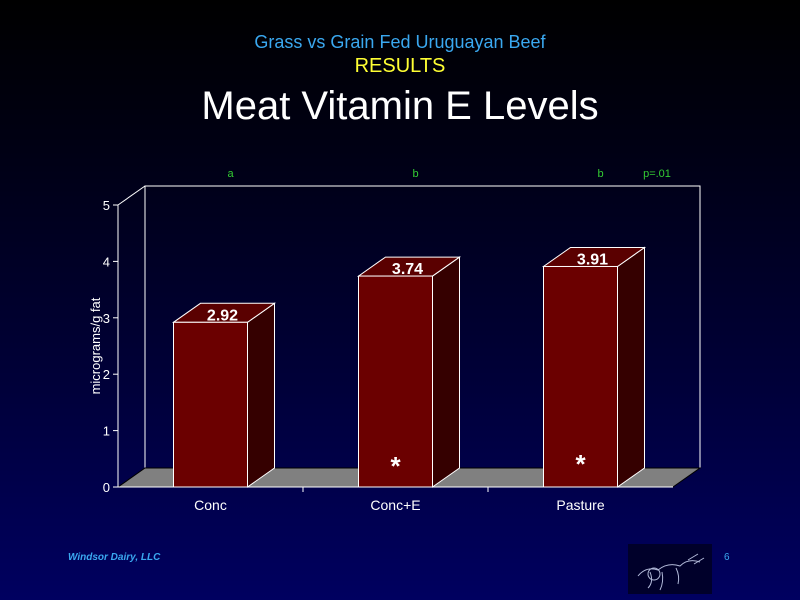 Image resolution: width=800 pixels, height=600 pixels. Describe the element at coordinates (131, 195) in the screenshot. I see `chart-side-wall-top` at that location.